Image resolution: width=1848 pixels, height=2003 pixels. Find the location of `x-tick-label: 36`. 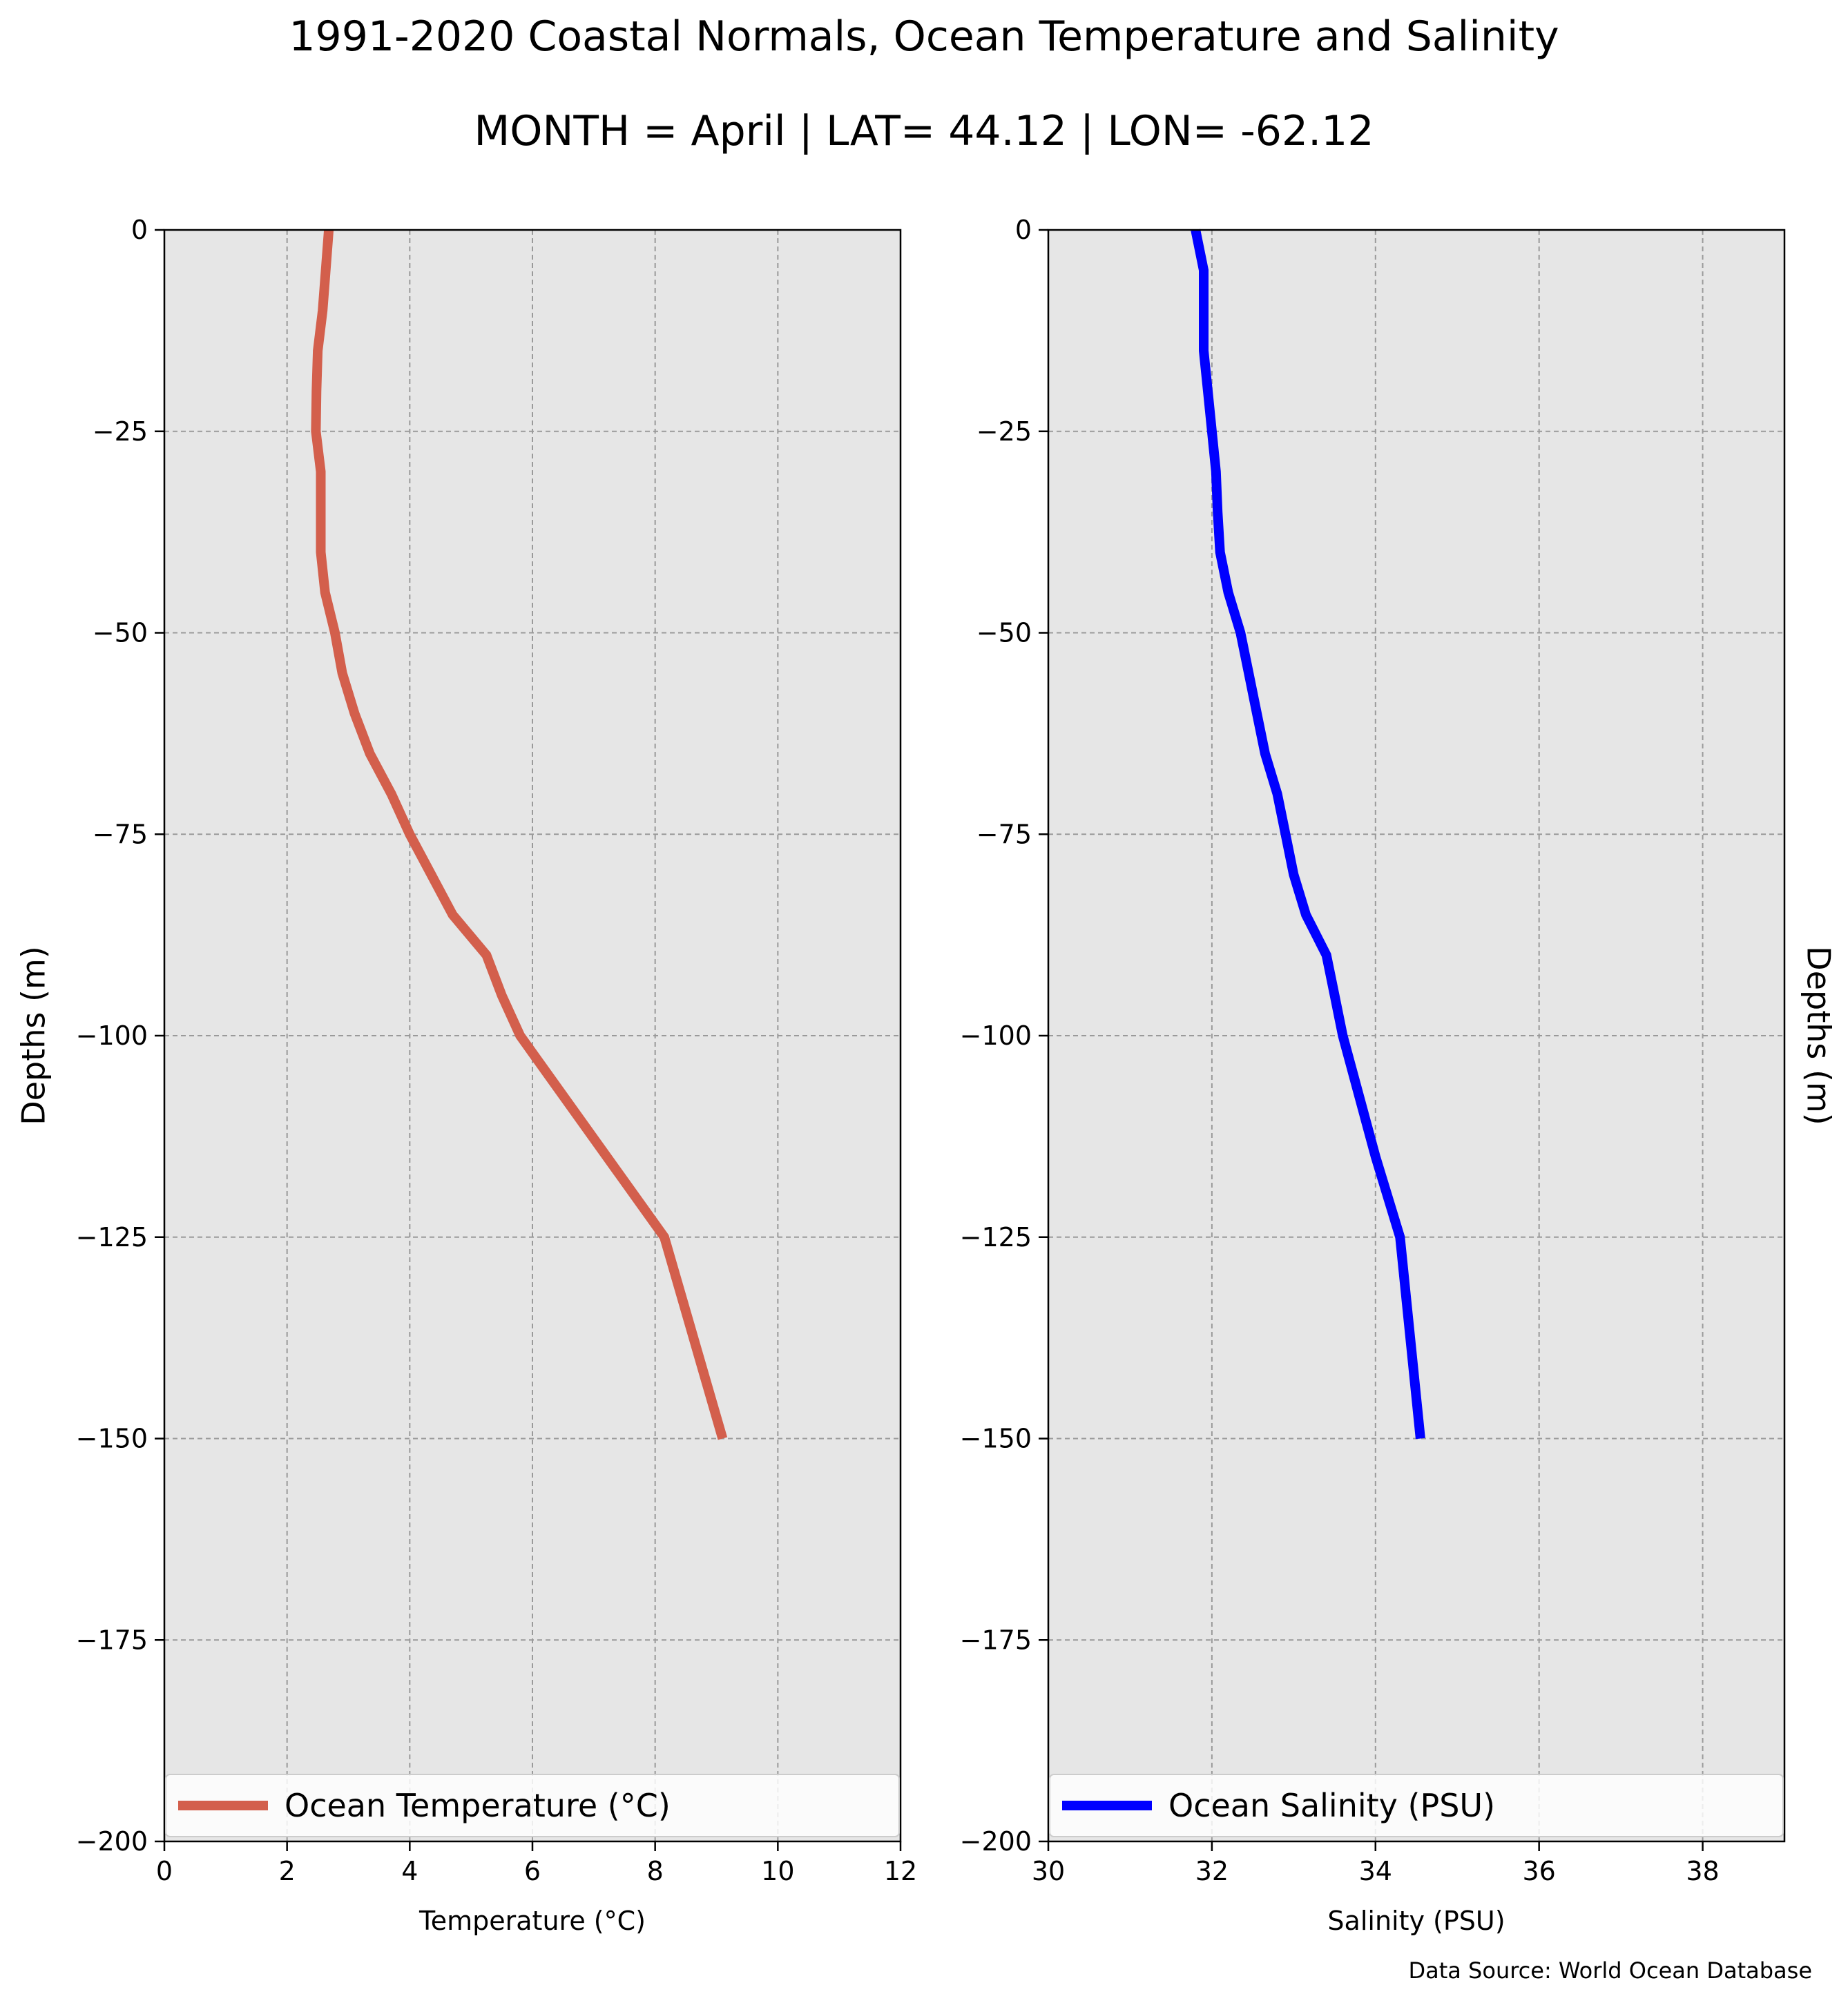

x-tick-label: 36 is located at coordinates (1539, 1871).